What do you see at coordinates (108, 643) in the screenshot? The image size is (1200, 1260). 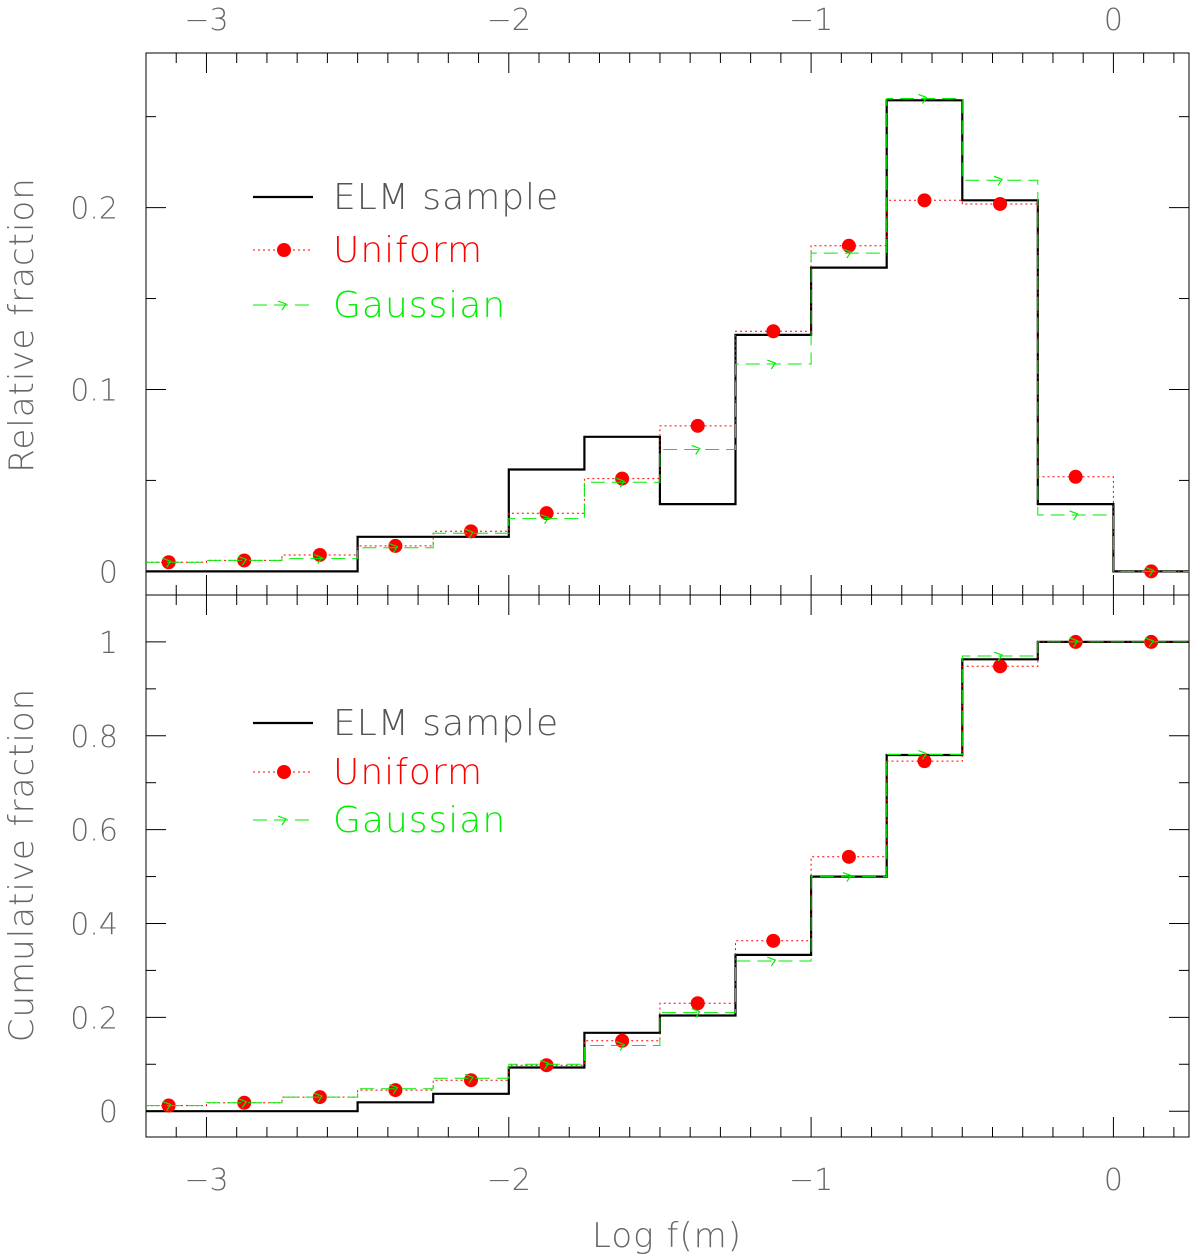 I see `y-tick-label: 1` at bounding box center [108, 643].